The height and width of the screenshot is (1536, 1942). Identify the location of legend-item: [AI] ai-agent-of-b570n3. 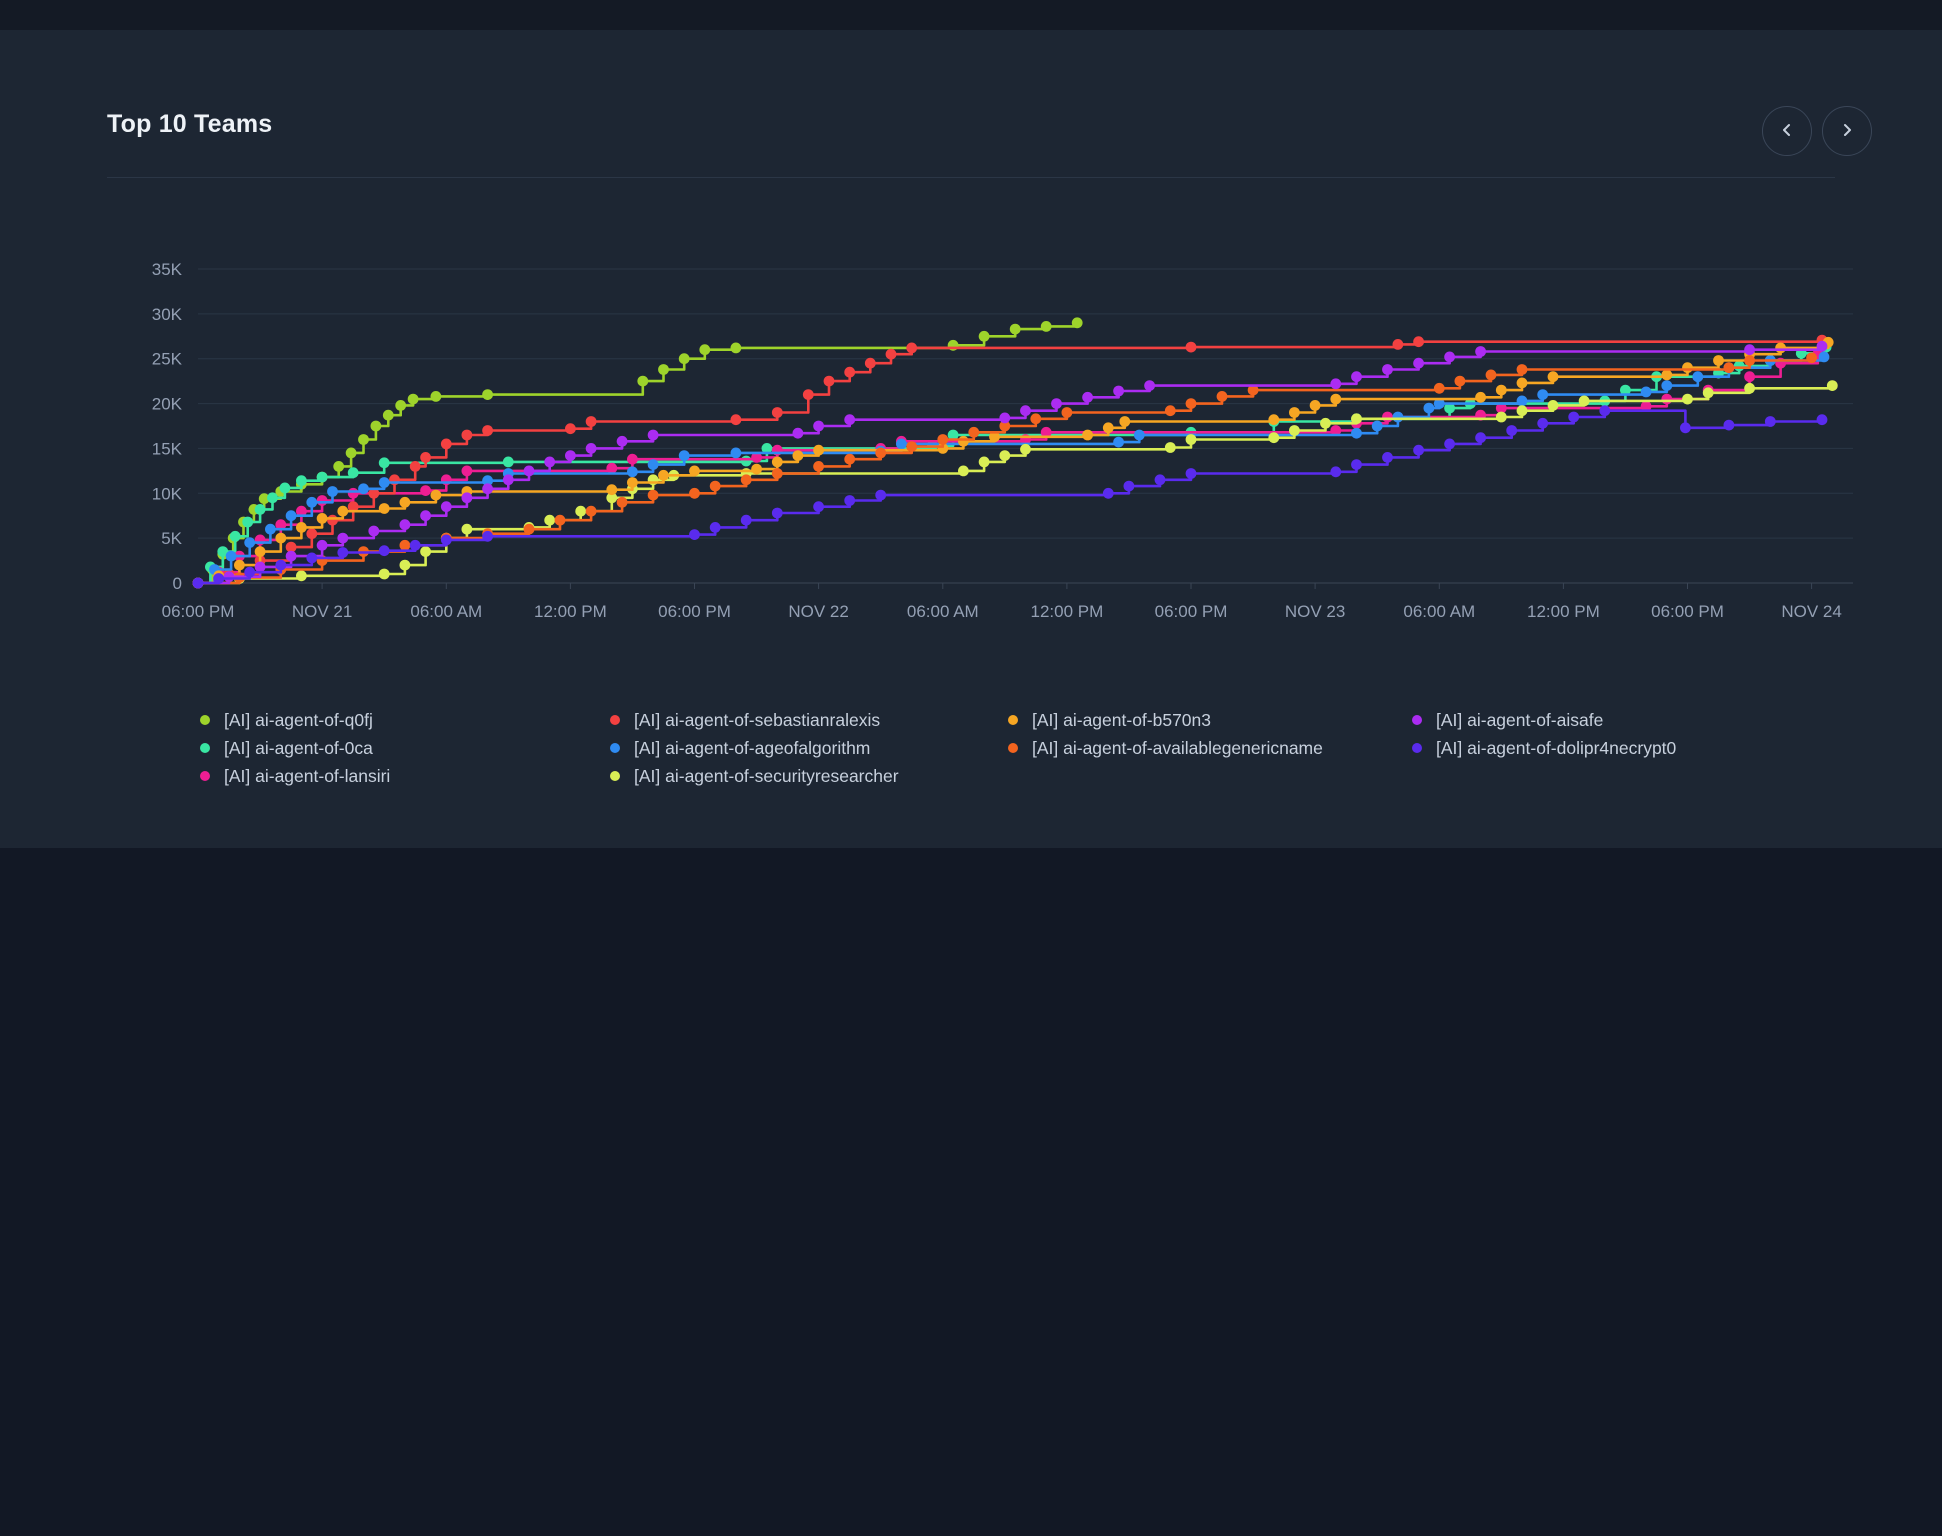
(1165, 720).